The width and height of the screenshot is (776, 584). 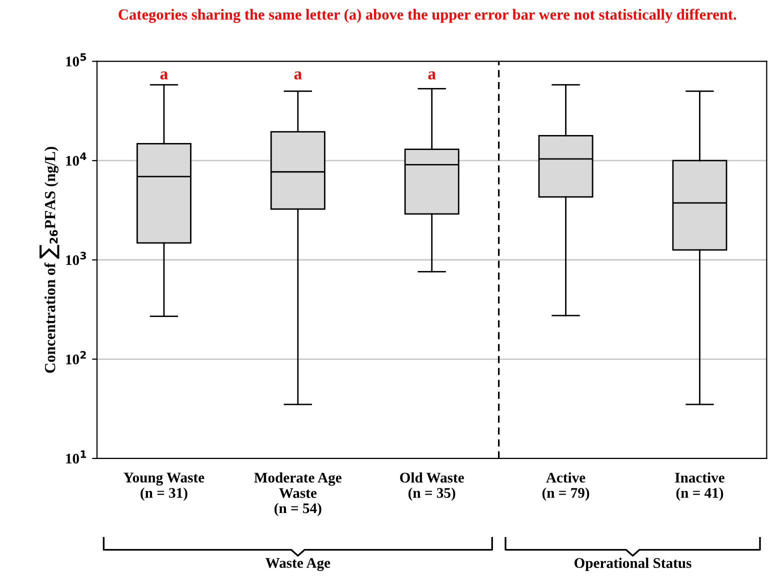 I want to click on y-tick-label: 10$^{2}$, so click(x=76, y=357).